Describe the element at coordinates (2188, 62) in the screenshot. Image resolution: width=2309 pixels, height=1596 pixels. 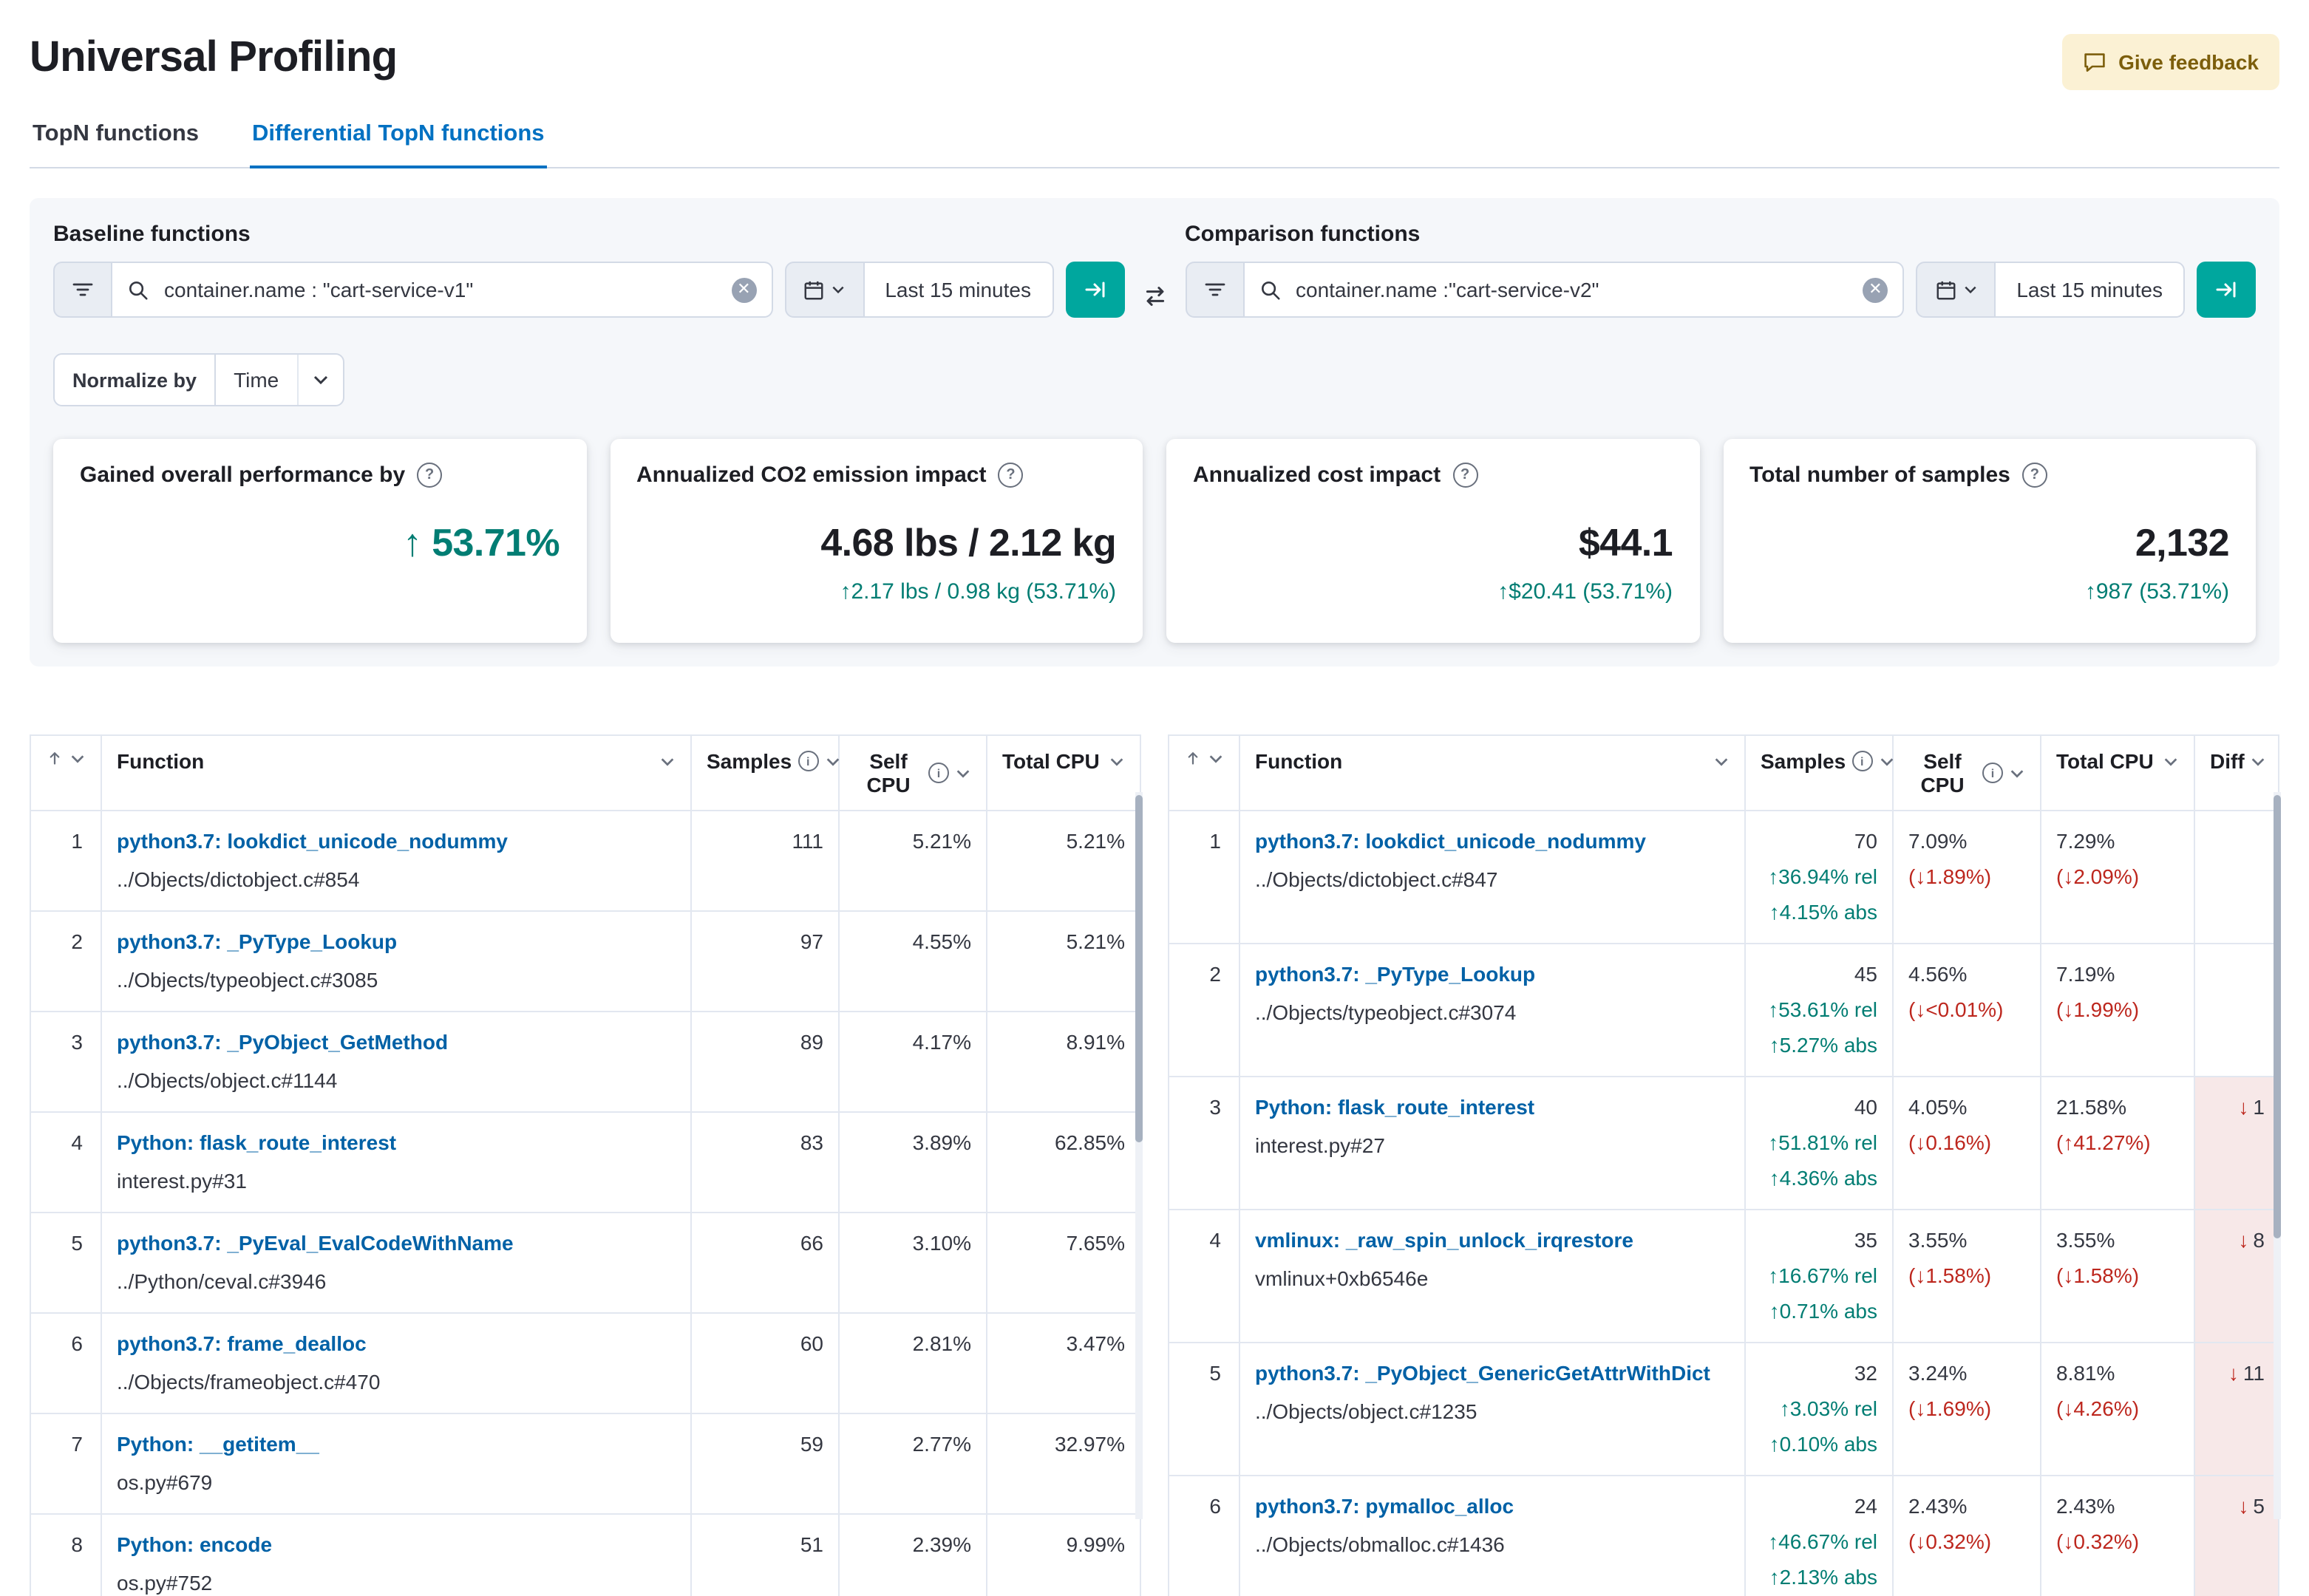
I see `feedback-label: Give feedback` at that location.